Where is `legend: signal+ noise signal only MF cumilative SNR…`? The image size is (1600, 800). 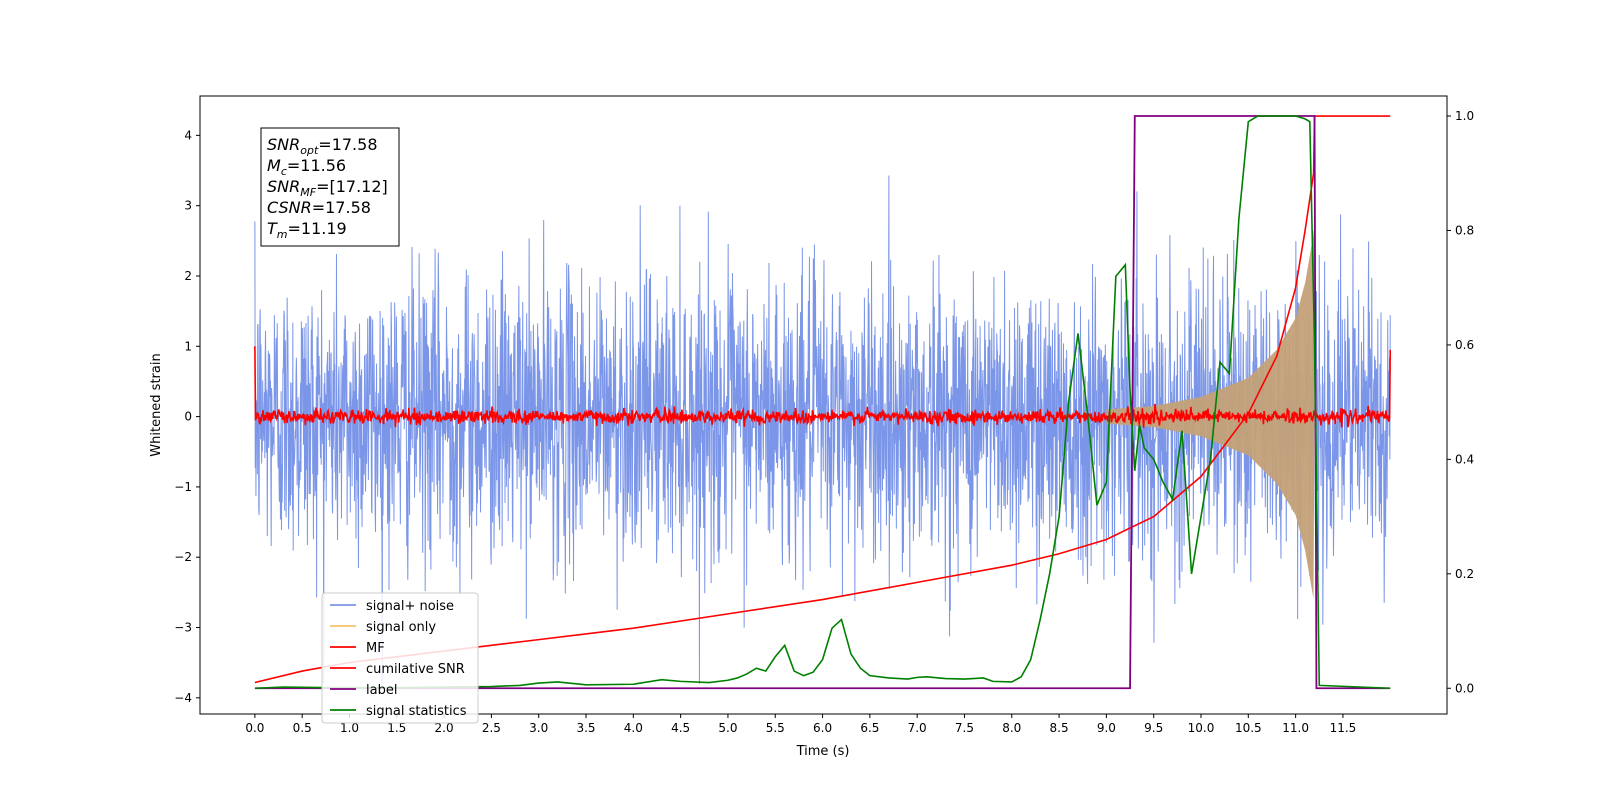
legend: signal+ noise signal only MF cumilative SNR… is located at coordinates (400, 658).